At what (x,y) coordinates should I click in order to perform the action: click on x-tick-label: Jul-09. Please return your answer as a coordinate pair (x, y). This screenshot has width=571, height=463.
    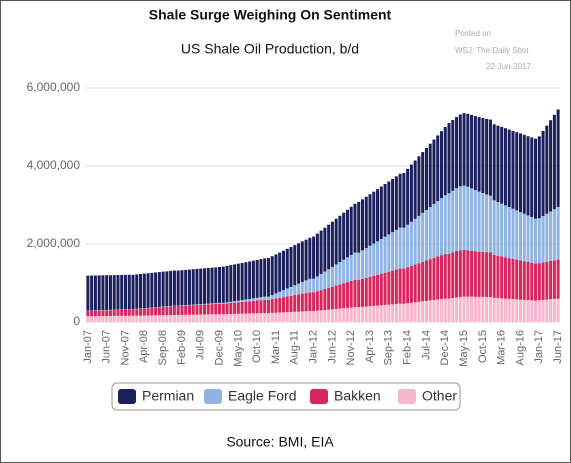
    Looking at the image, I should click on (201, 345).